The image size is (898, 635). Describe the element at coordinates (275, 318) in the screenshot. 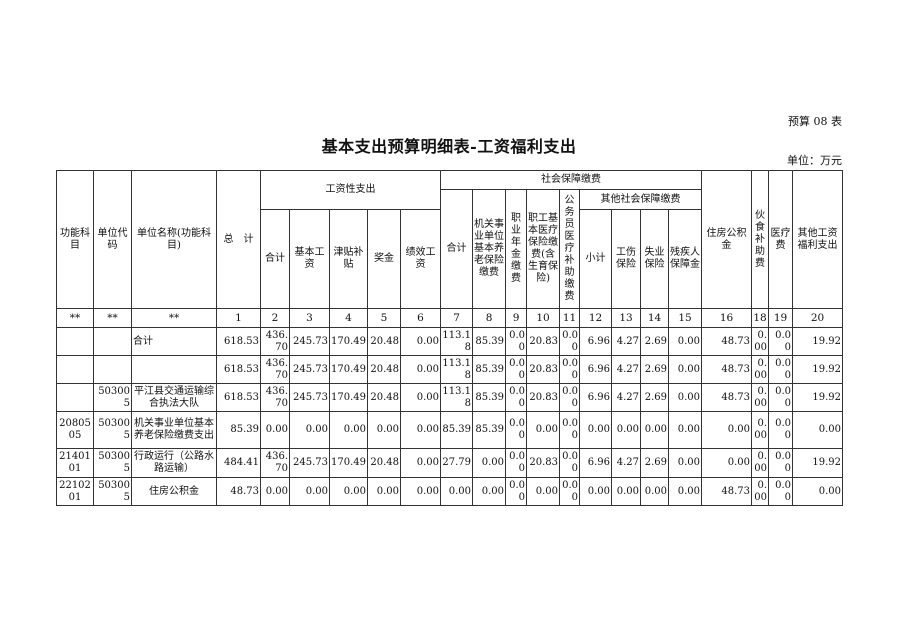

I see `column-number: 2` at that location.